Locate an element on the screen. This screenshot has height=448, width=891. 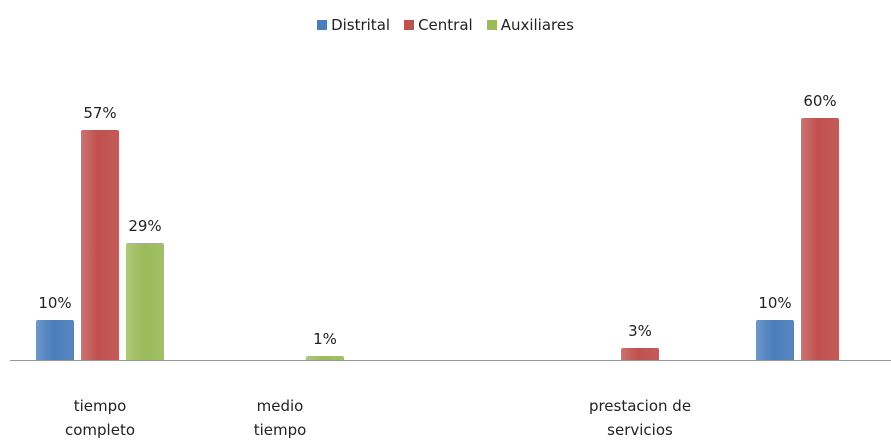
legend-item: Distrital is located at coordinates (353, 25).